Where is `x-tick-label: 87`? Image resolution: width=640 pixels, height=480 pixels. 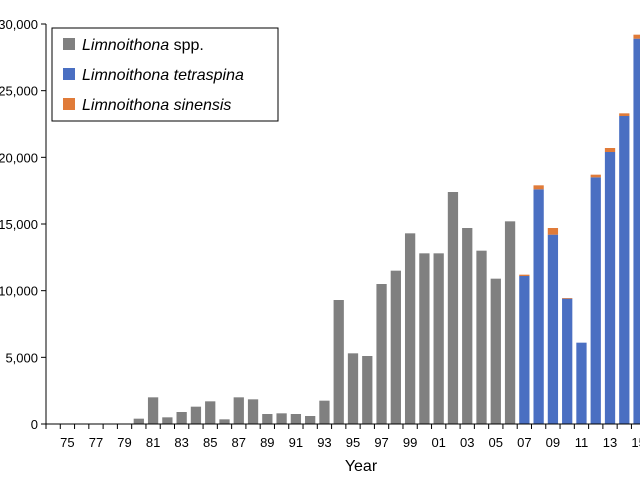
x-tick-label: 87 is located at coordinates (239, 442).